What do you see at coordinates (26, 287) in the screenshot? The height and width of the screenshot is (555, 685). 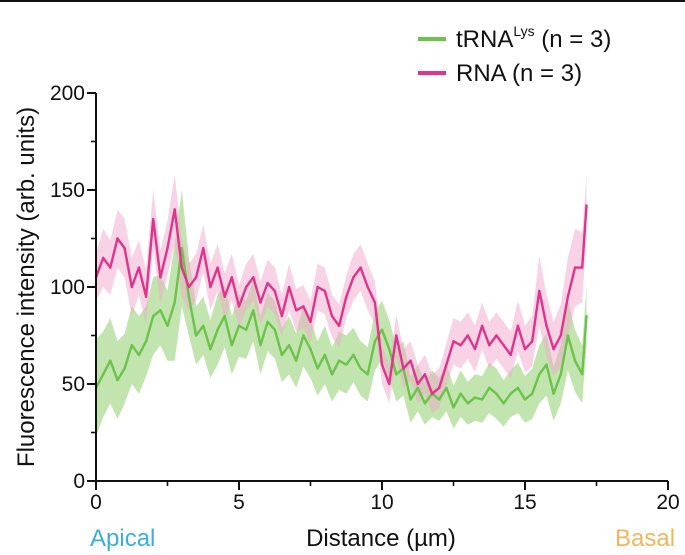 I see `y-axis-title: Fluorescence intensity (arb. units)` at bounding box center [26, 287].